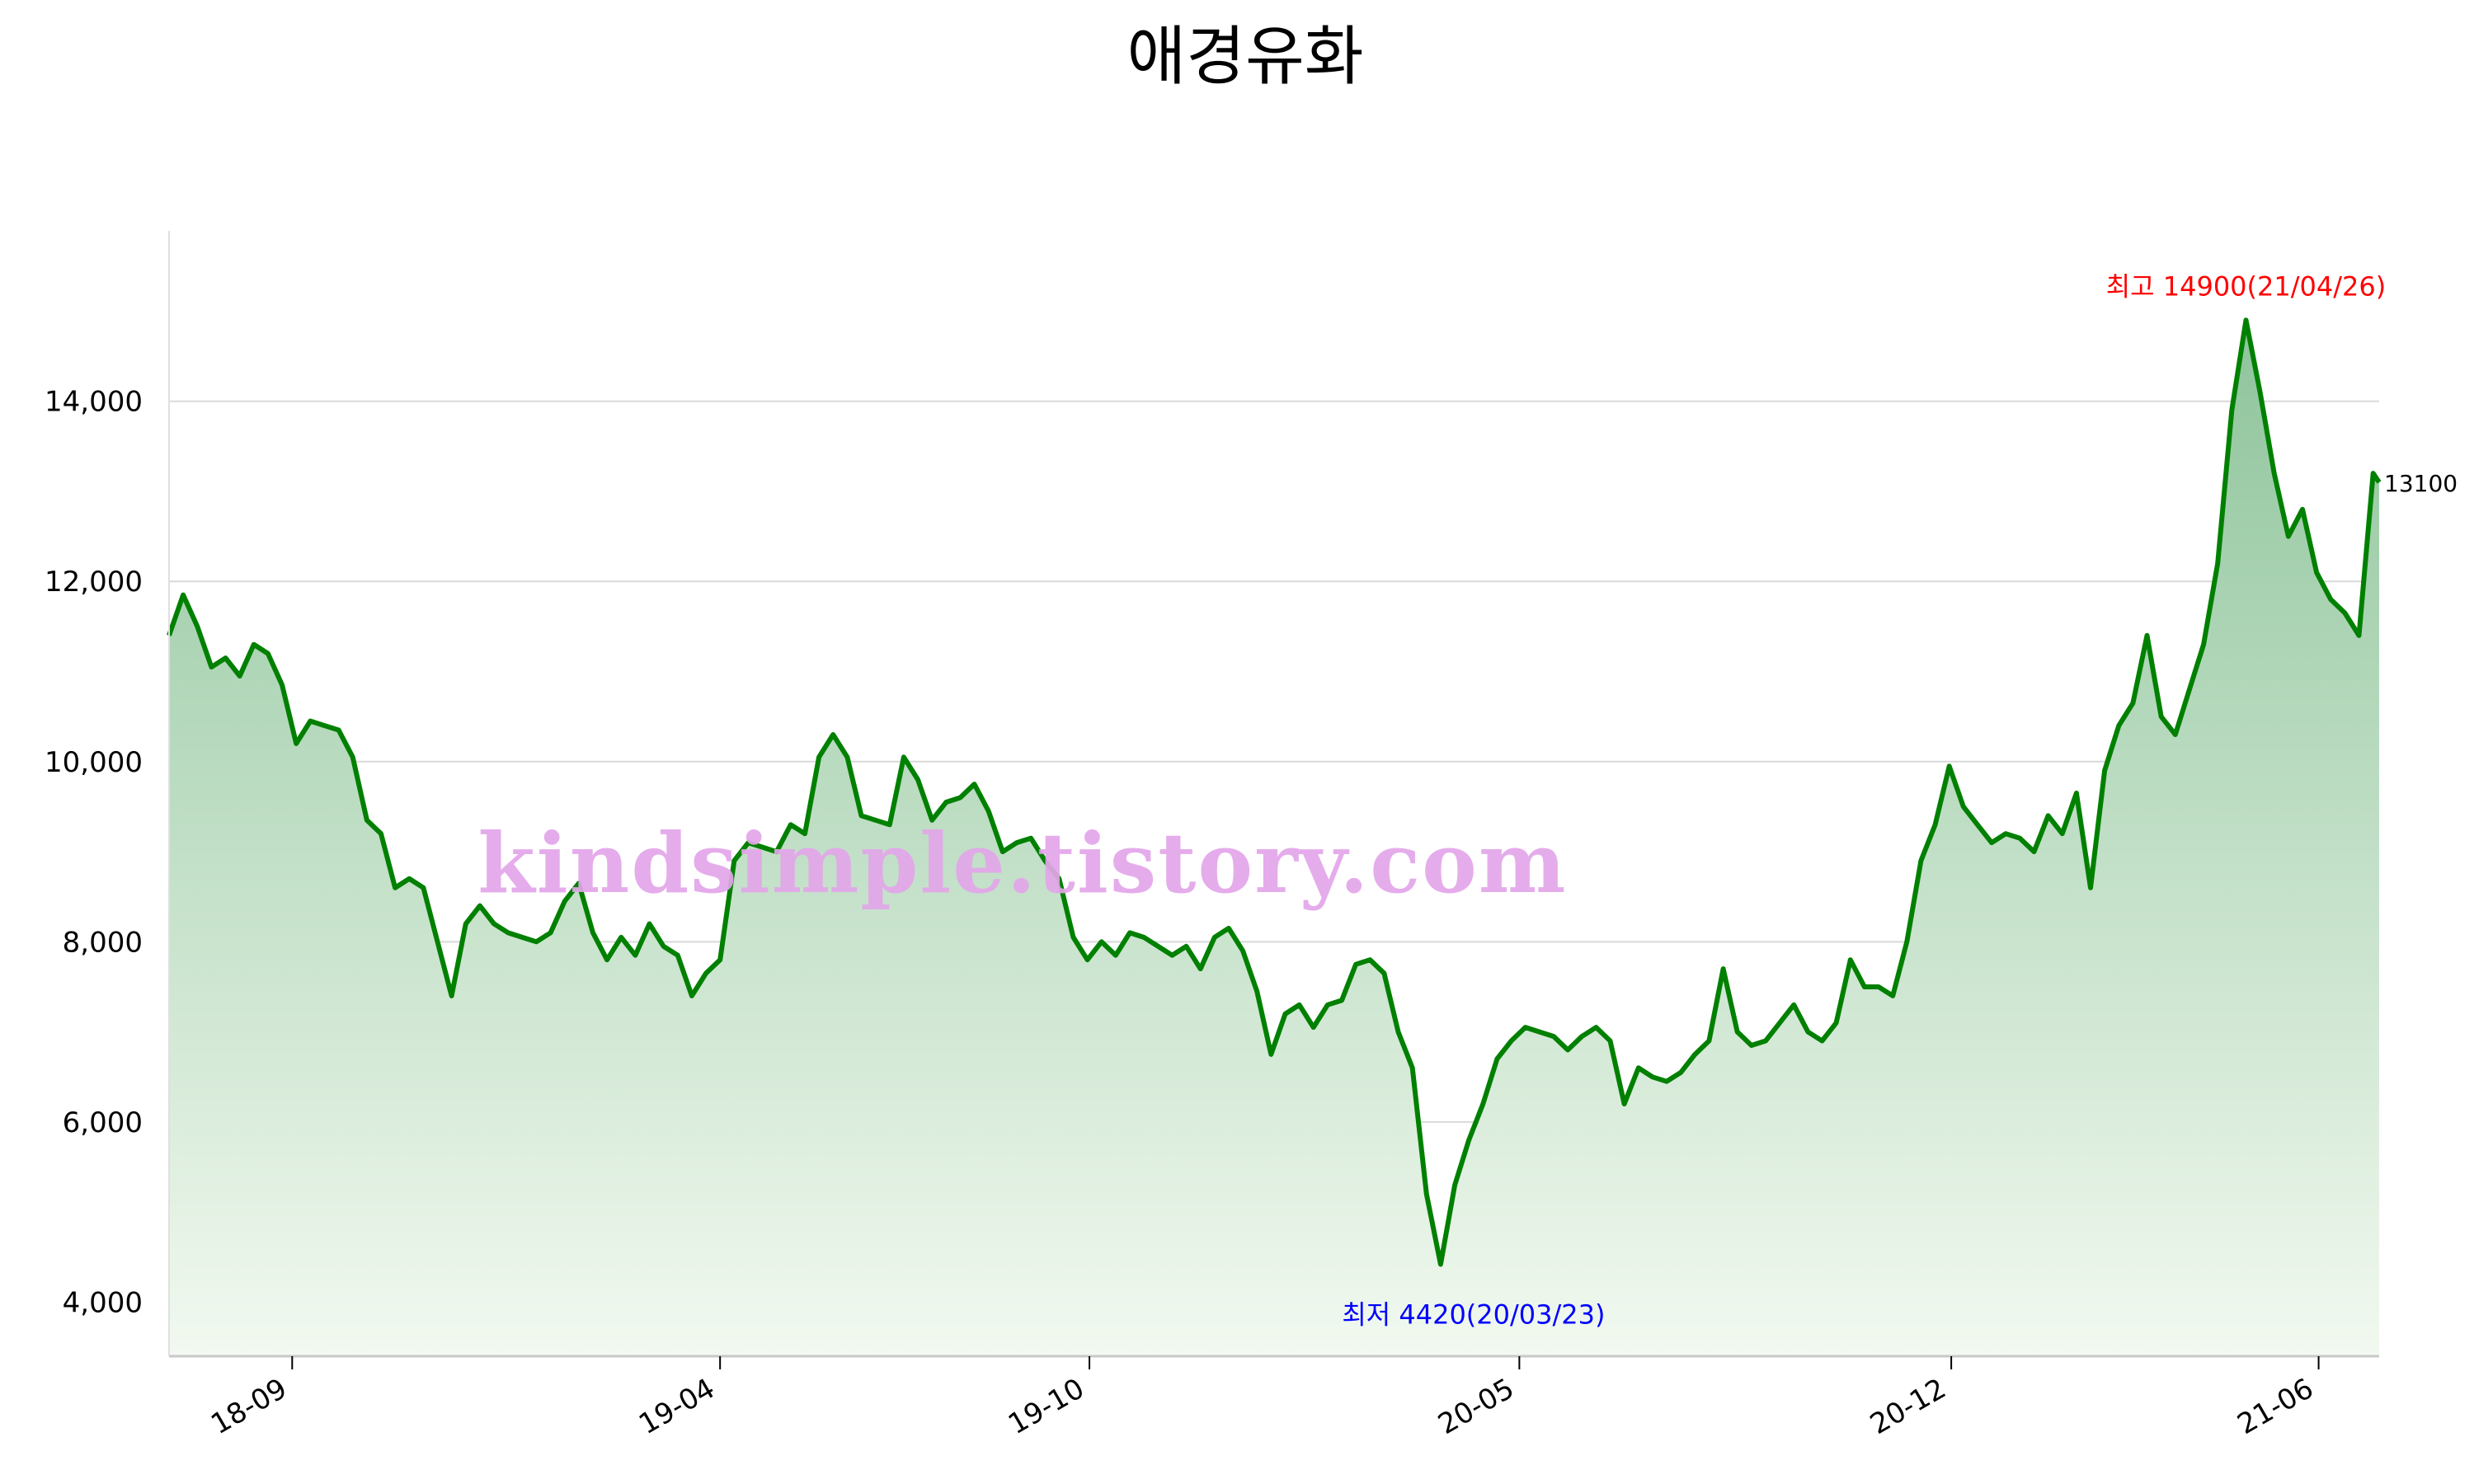 The height and width of the screenshot is (1484, 2474). What do you see at coordinates (94, 402) in the screenshot?
I see `y-tick-label: 14,000` at bounding box center [94, 402].